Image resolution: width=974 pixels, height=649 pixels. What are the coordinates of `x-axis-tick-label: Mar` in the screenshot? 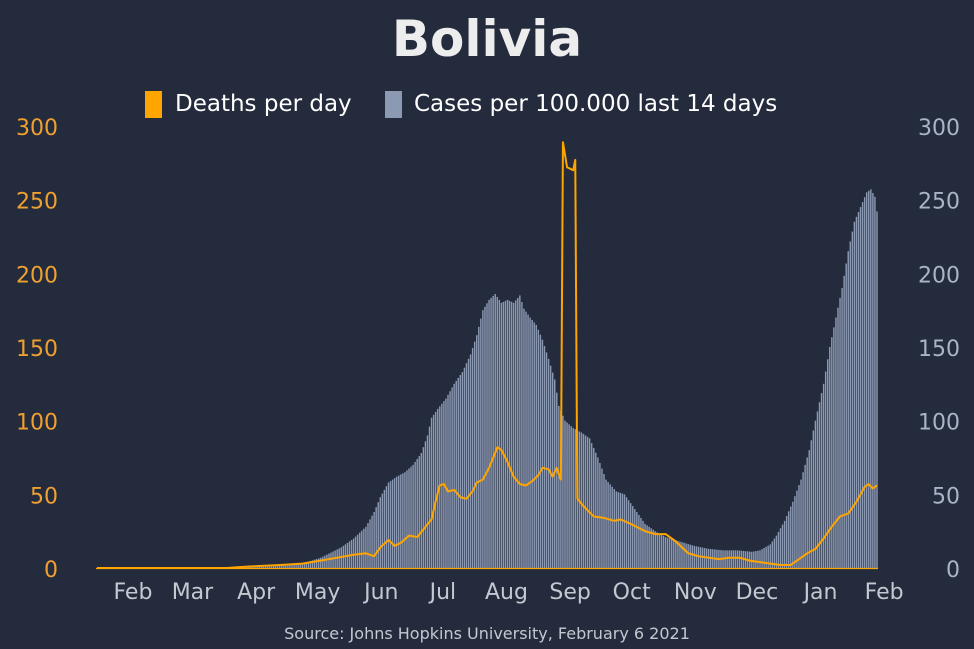 It's located at (193, 592).